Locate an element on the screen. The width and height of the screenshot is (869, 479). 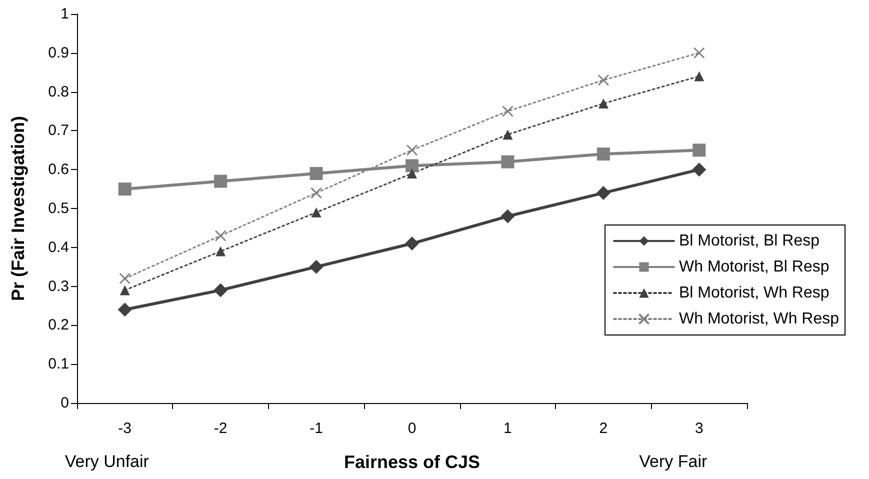
x-tick-label: -3 is located at coordinates (125, 428).